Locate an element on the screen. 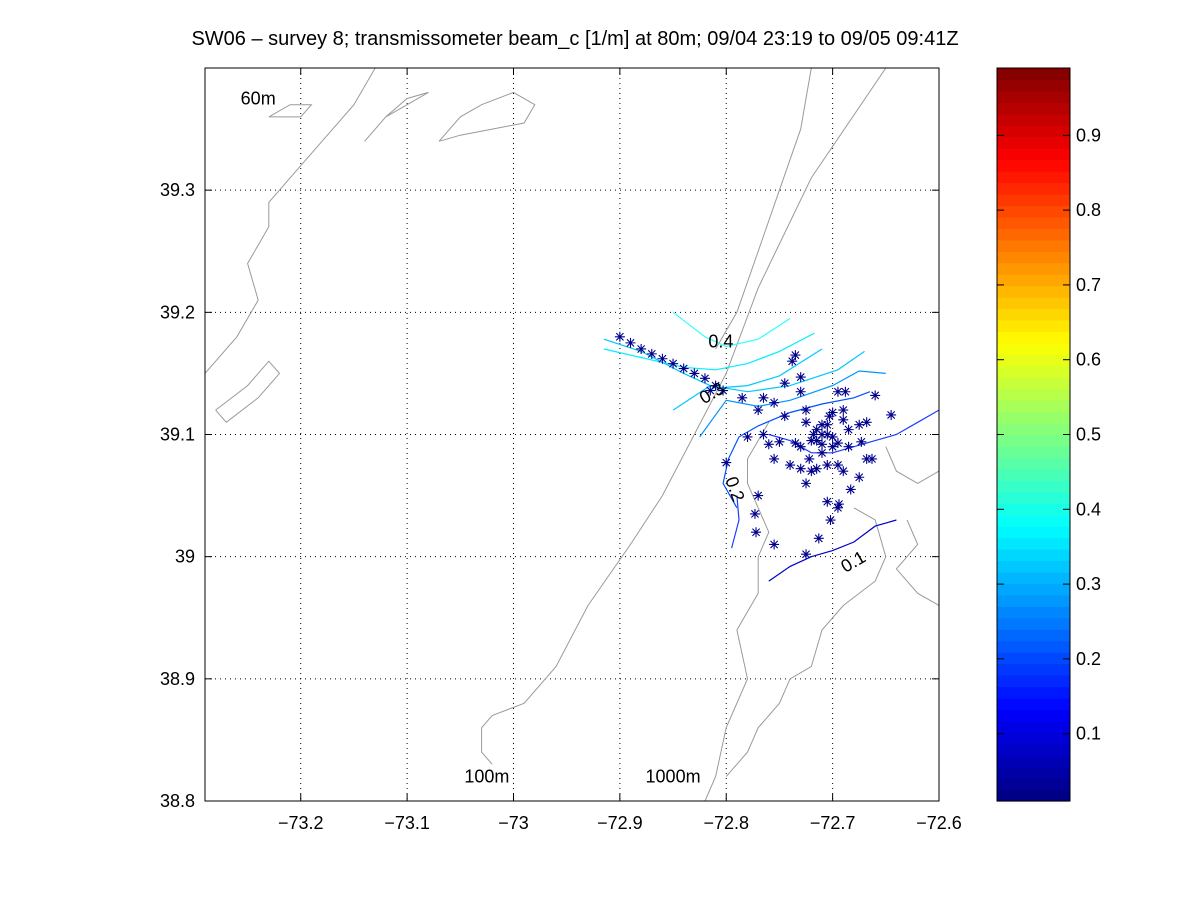 The width and height of the screenshot is (1201, 901). x-tick-label: −72.7 is located at coordinates (833, 823).